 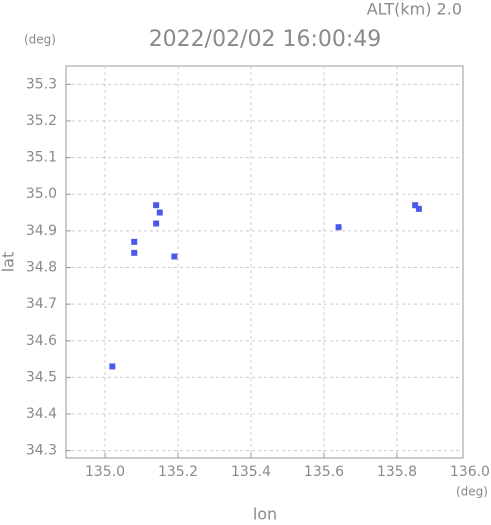 What do you see at coordinates (41, 377) in the screenshot?
I see `y-tick-label: 34.5` at bounding box center [41, 377].